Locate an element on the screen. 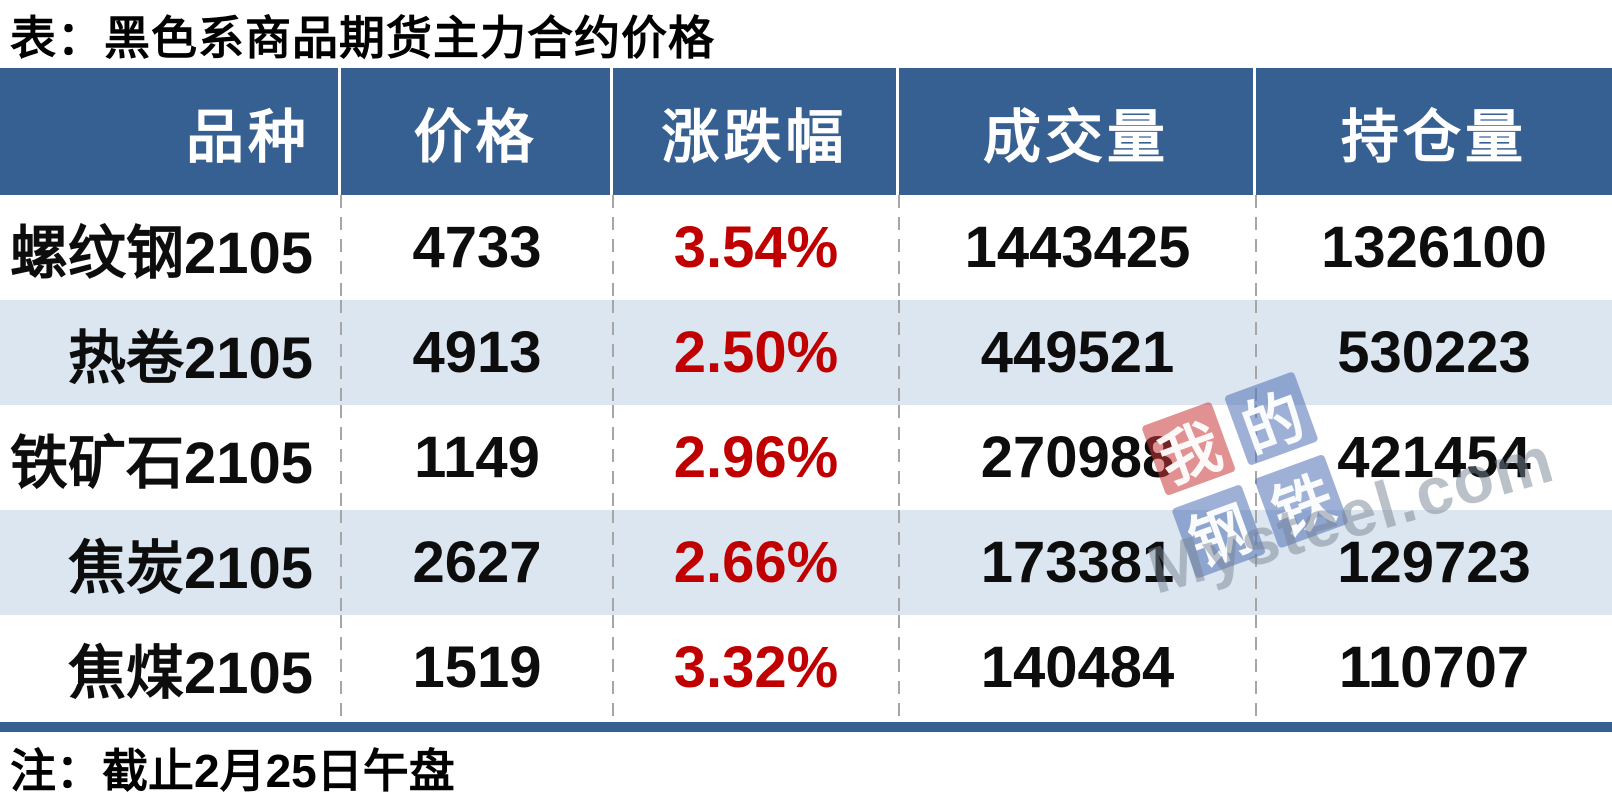  table-row: 焦煤2105 1519 3.32% 140484 110707 is located at coordinates (806, 667).